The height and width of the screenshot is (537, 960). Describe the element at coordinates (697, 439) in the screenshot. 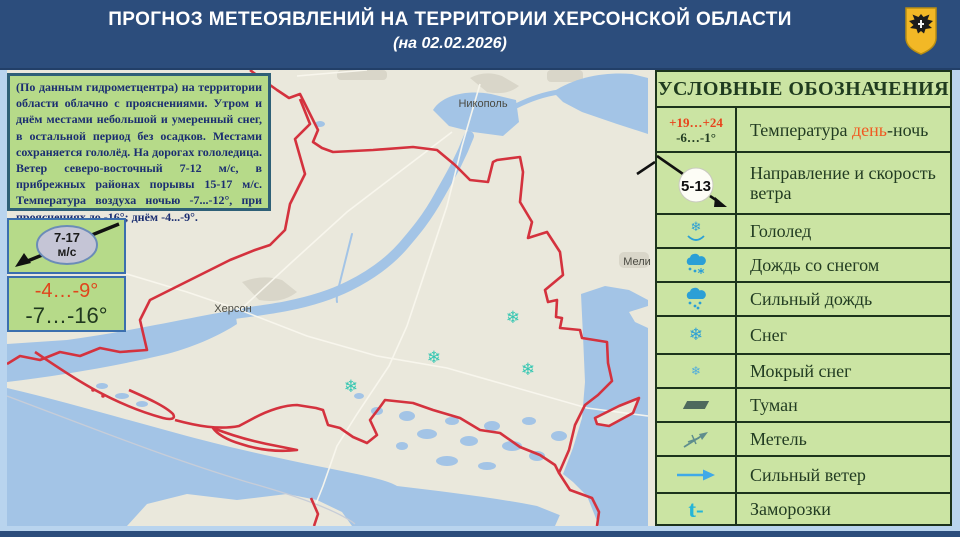

I see `blizzard-icon` at that location.